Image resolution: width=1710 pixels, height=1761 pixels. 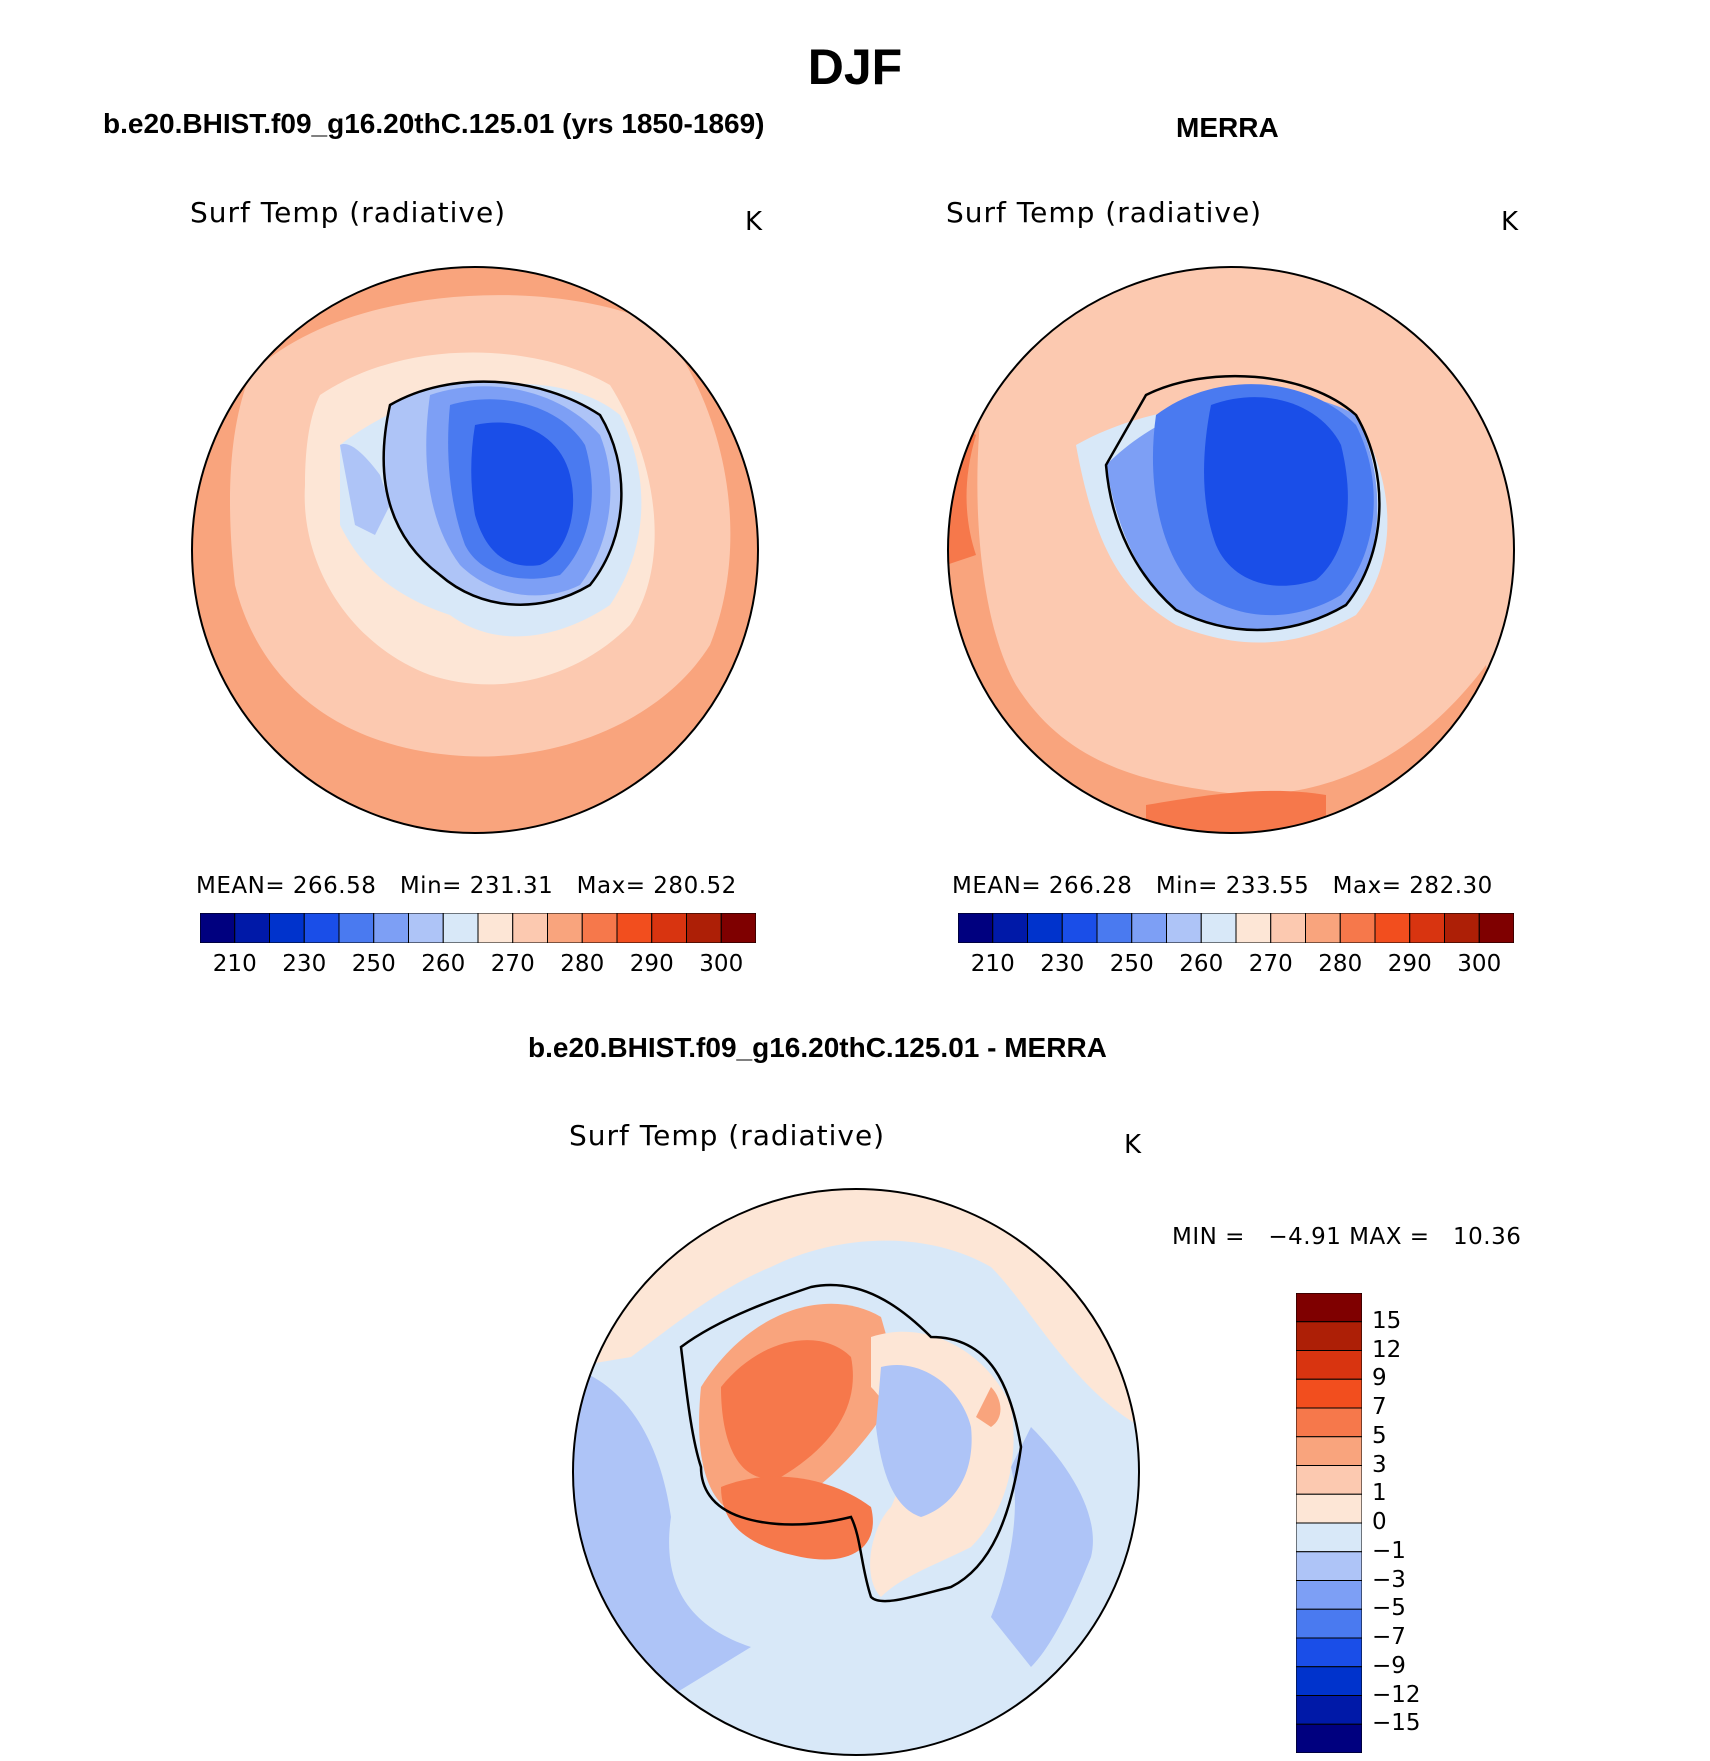 I want to click on model-variable-label: Surf Temp (radiative), so click(x=348, y=212).